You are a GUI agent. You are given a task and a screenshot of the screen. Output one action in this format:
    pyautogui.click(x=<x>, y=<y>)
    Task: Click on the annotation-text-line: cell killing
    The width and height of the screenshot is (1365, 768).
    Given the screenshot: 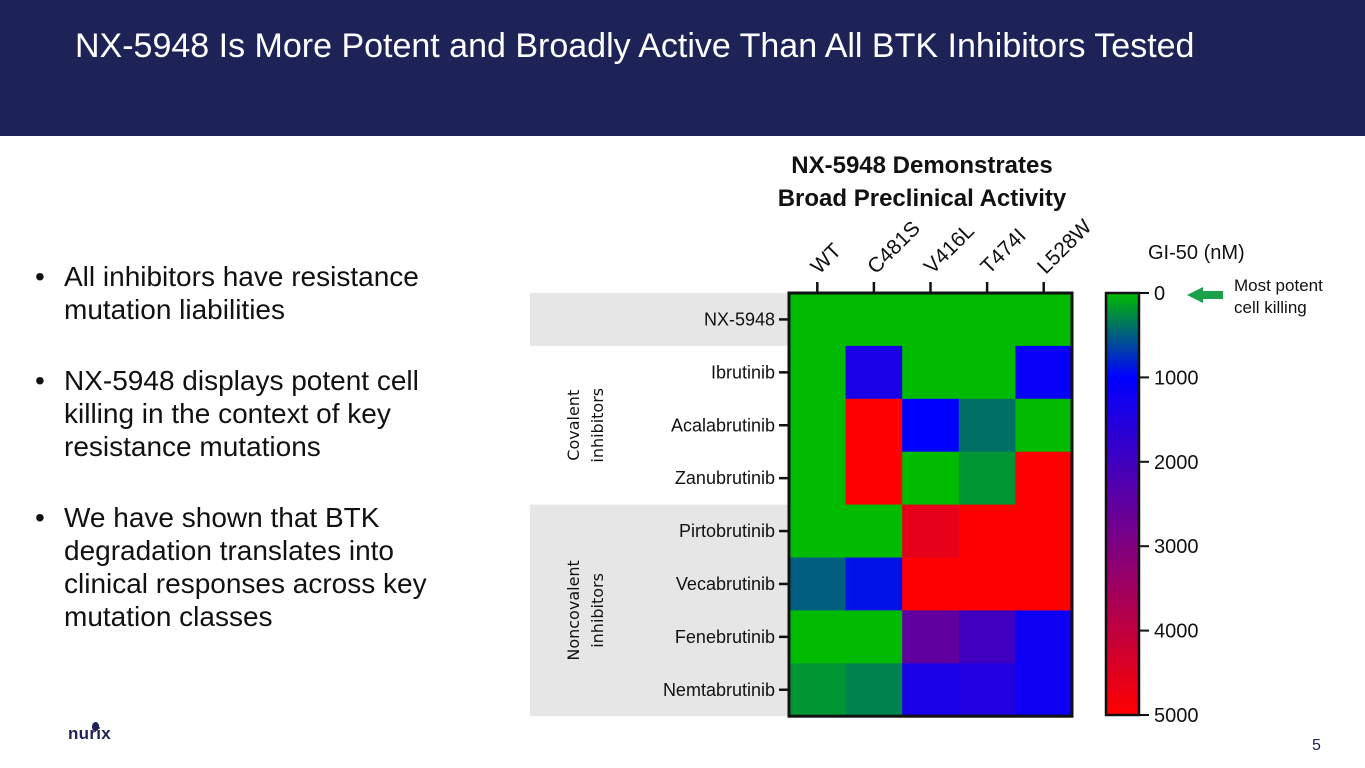 What is the action you would take?
    pyautogui.click(x=1270, y=307)
    